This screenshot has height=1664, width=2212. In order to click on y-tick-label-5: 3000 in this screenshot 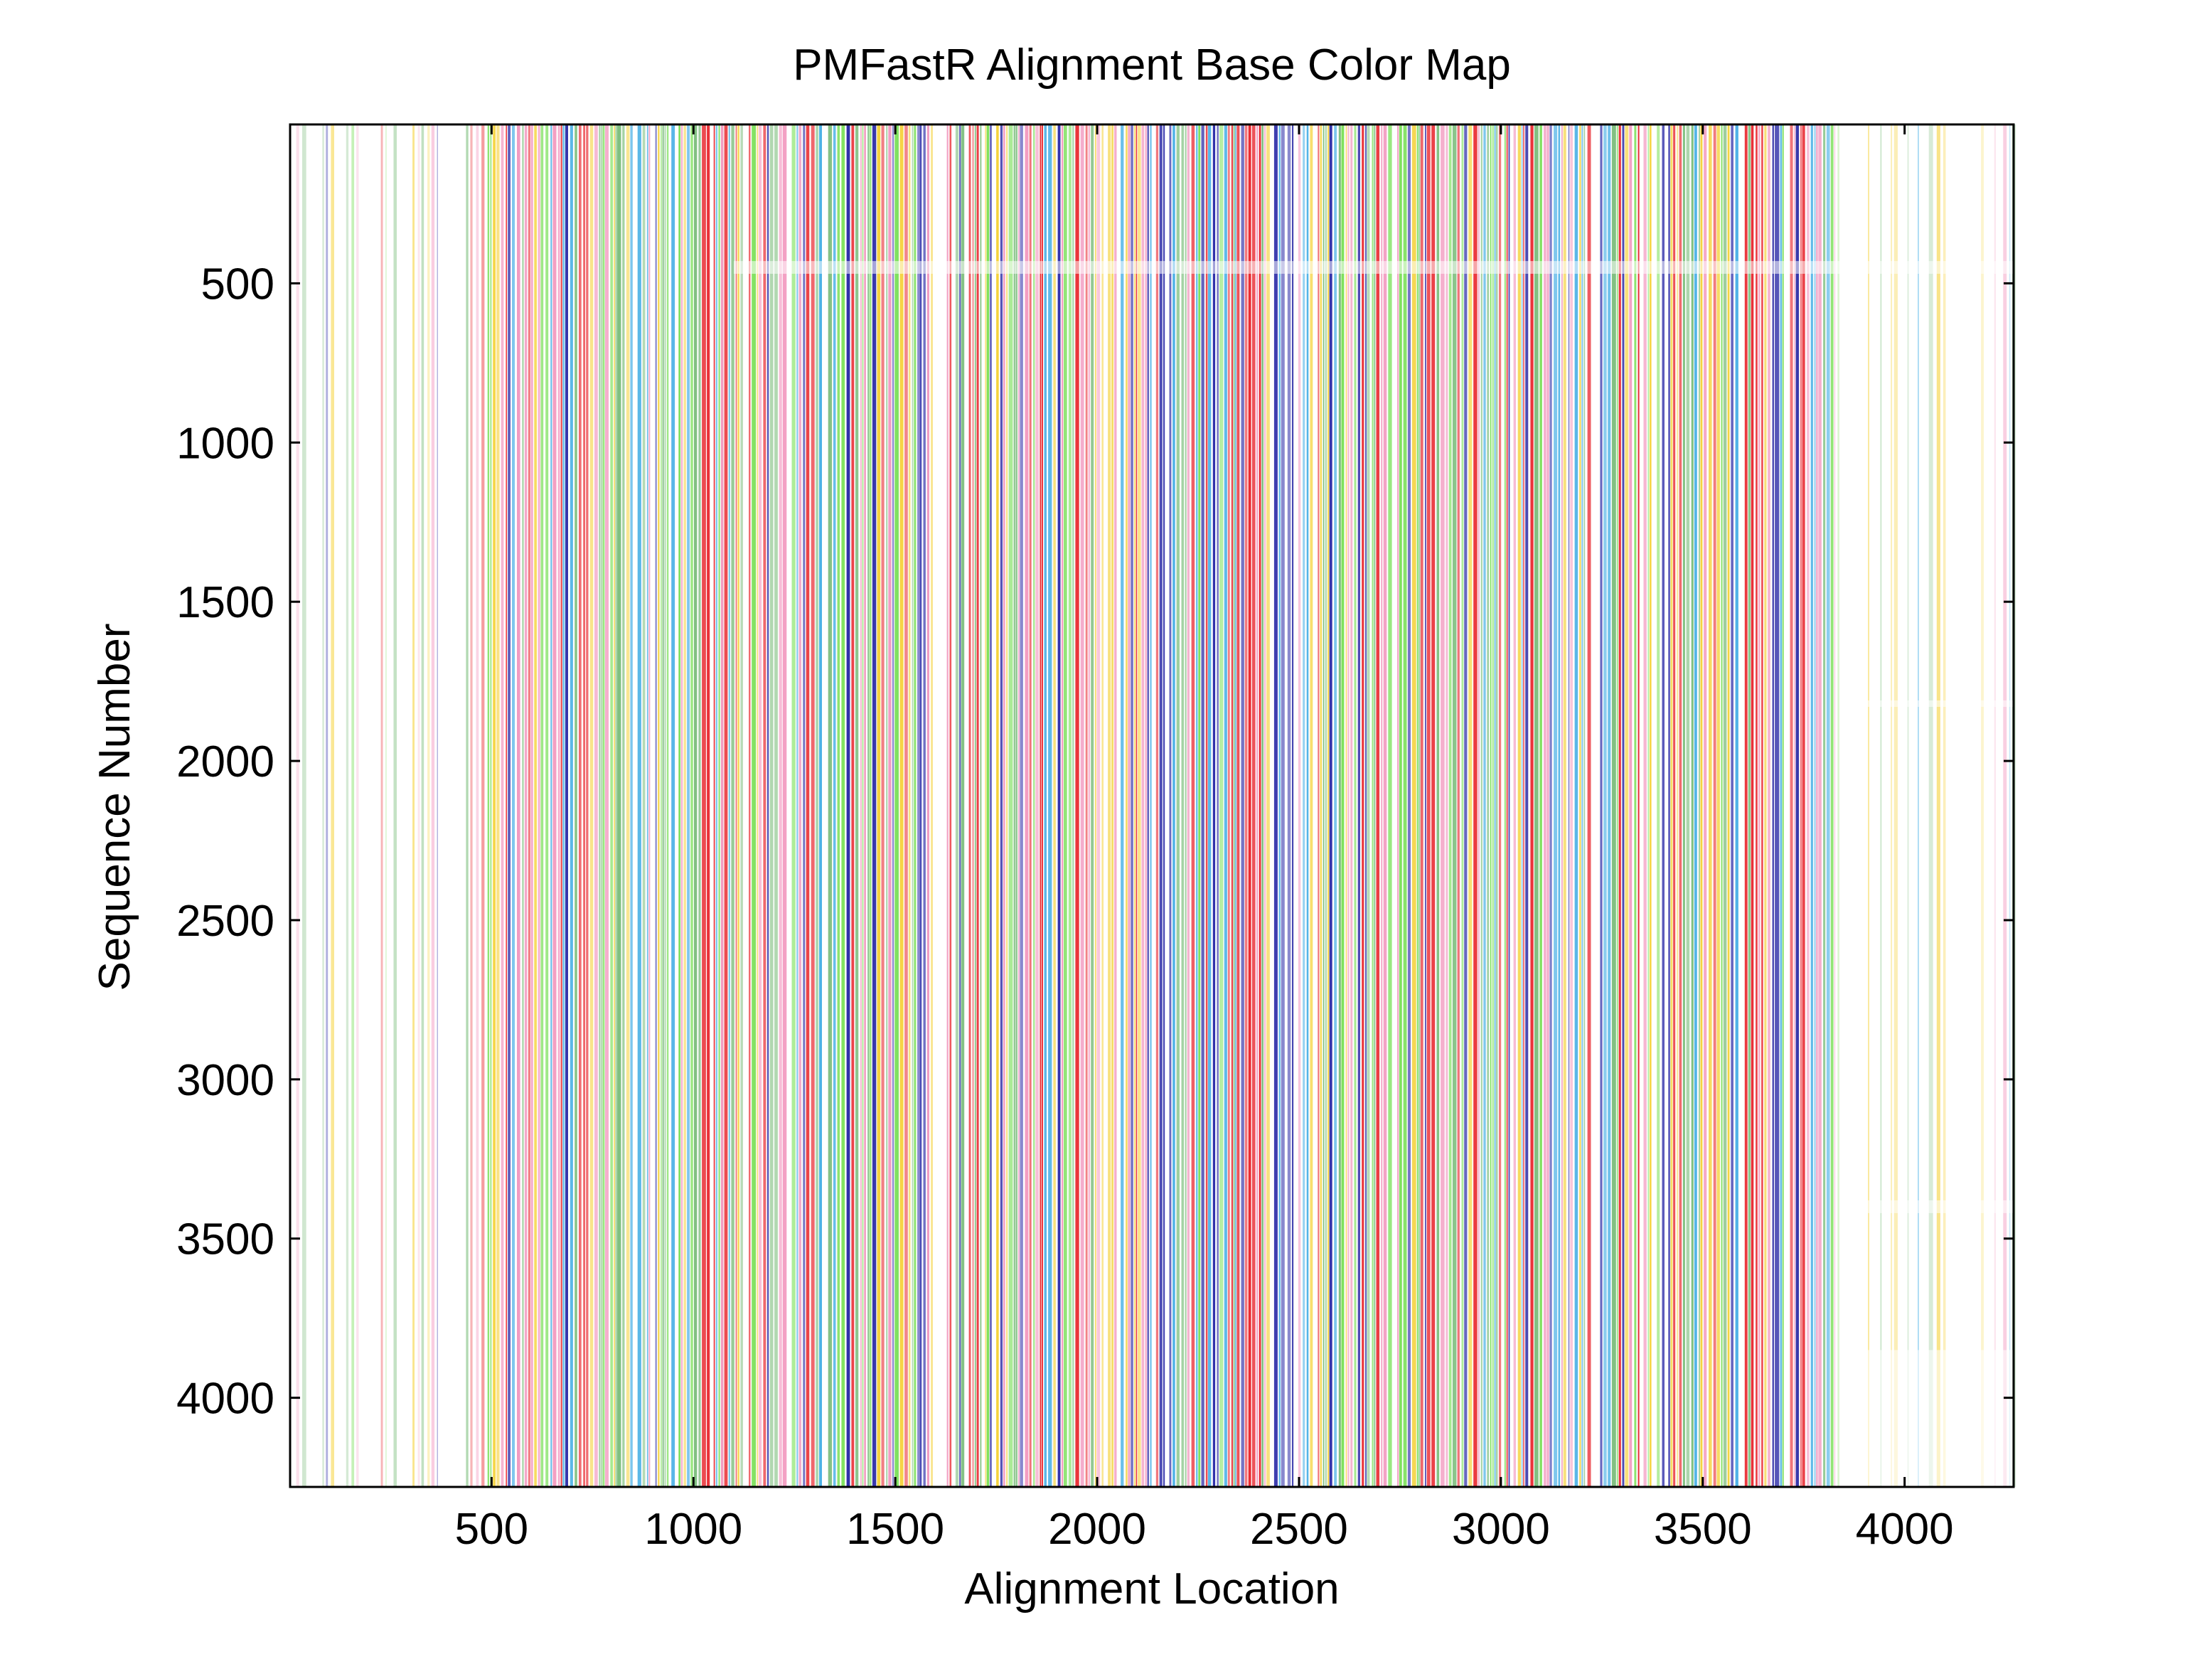, I will do `click(225, 1080)`.